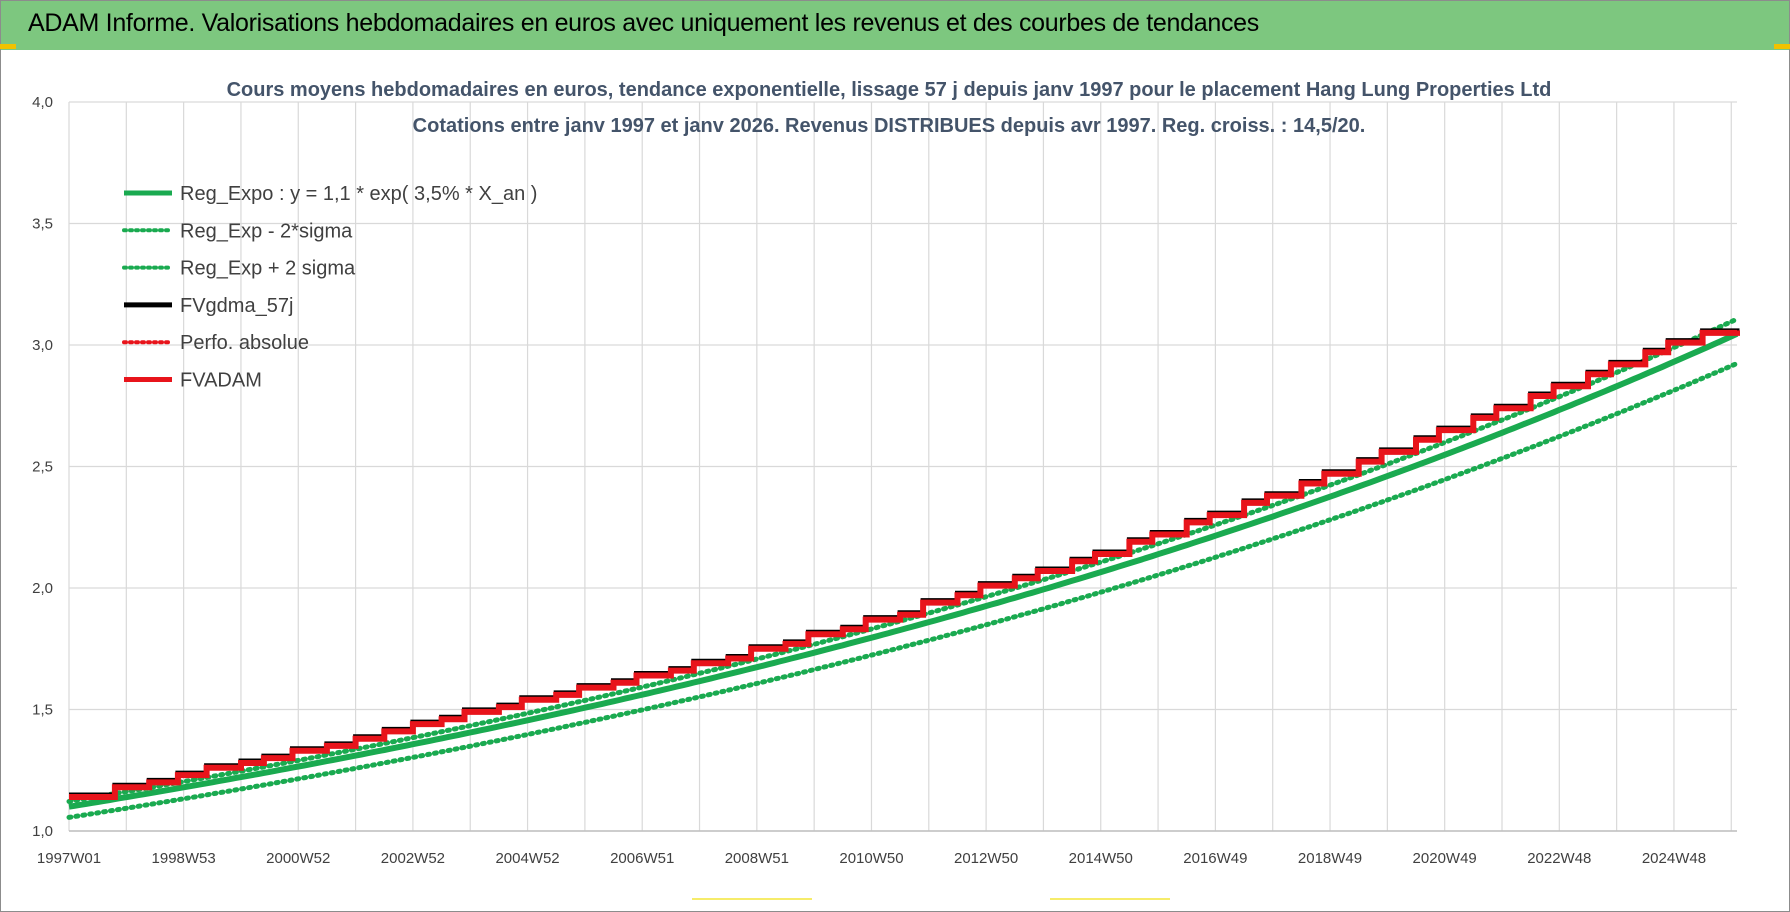 The width and height of the screenshot is (1790, 912). What do you see at coordinates (1330, 858) in the screenshot?
I see `x-tick-label: 2018W49` at bounding box center [1330, 858].